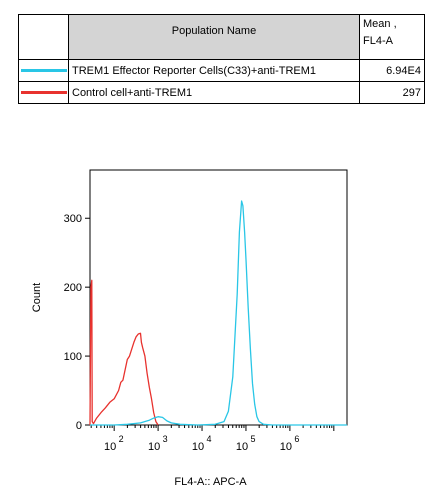  I want to click on x-tick-exponent: 2, so click(121, 439).